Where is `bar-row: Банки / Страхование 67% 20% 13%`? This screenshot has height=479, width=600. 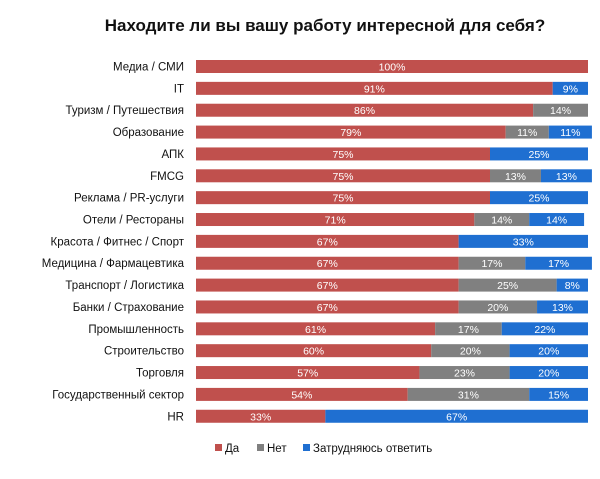
bar-row: Банки / Страхование 67% 20% 13% is located at coordinates (330, 307).